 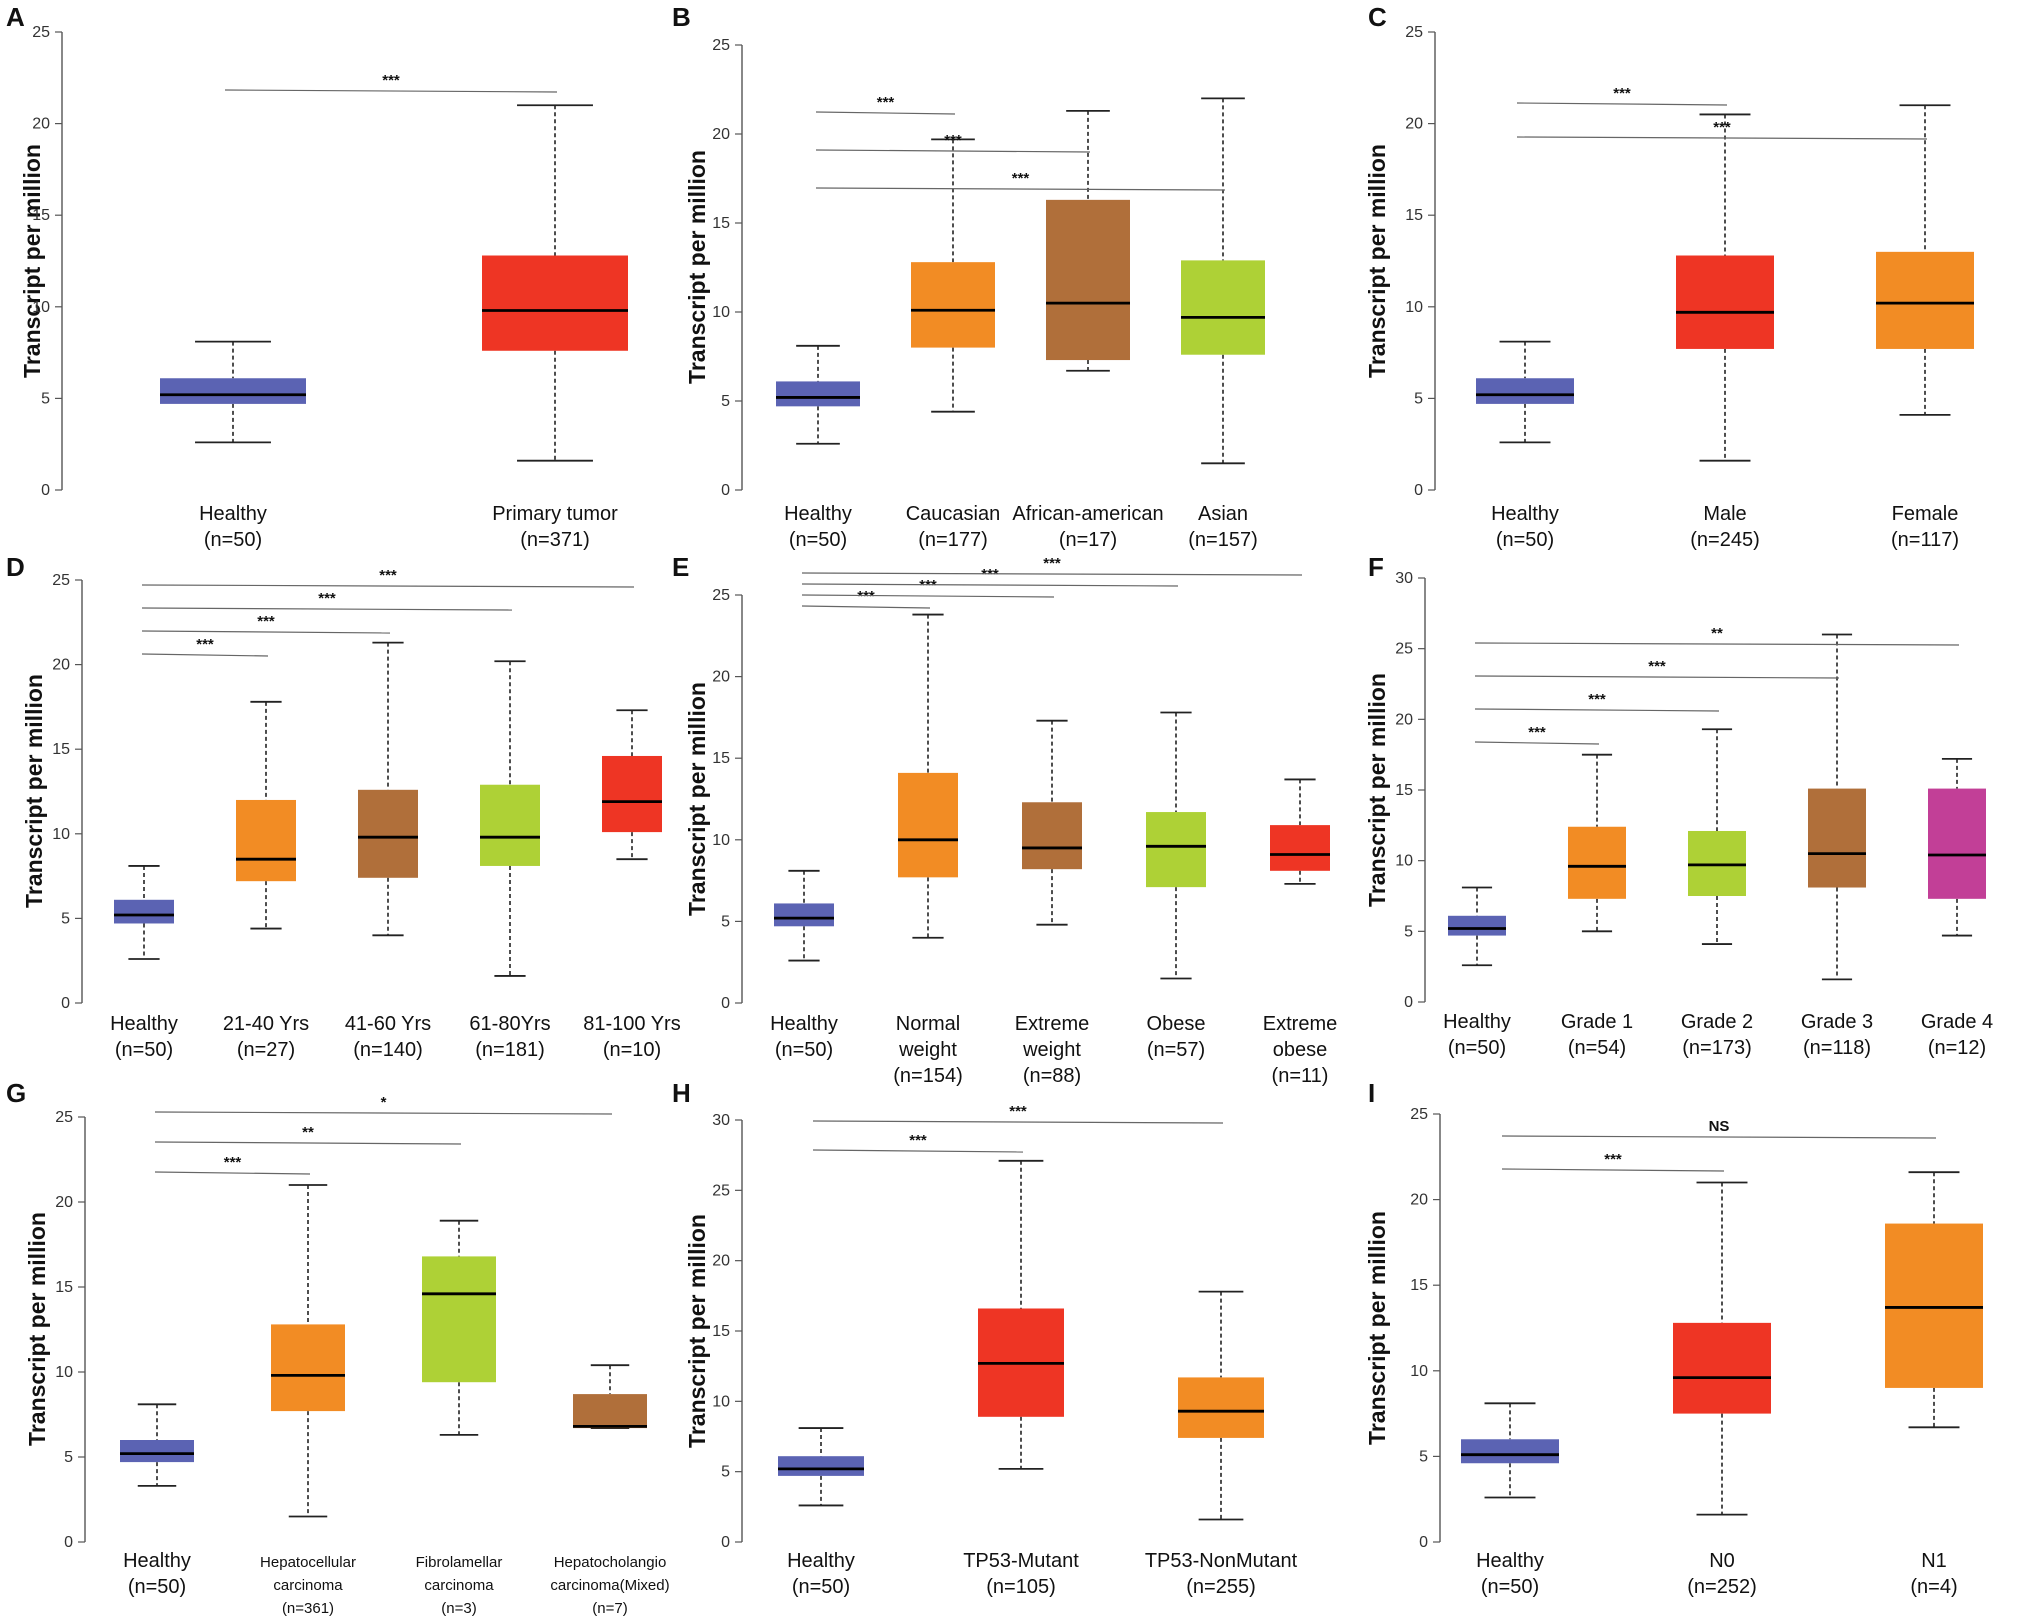 What do you see at coordinates (1722, 1587) in the screenshot?
I see `category-label: (n=252)` at bounding box center [1722, 1587].